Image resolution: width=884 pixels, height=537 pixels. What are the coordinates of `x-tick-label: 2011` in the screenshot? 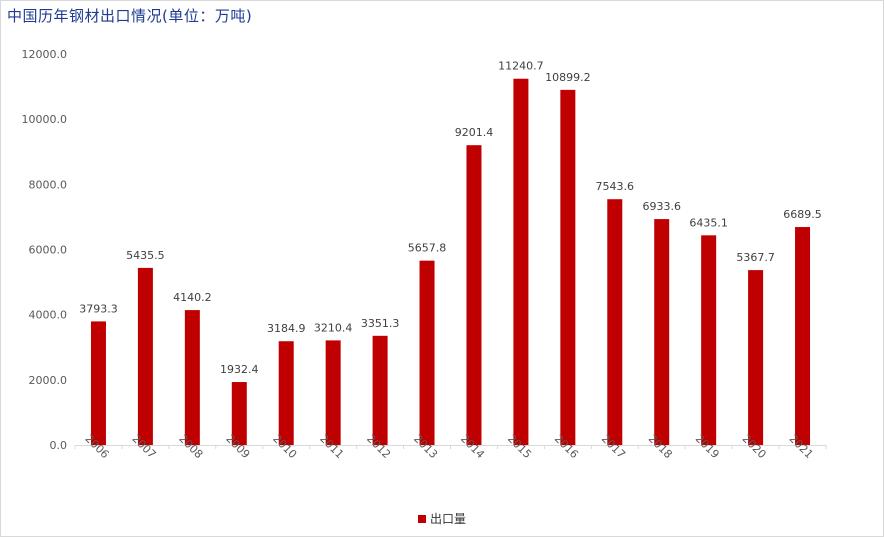 It's located at (331, 446).